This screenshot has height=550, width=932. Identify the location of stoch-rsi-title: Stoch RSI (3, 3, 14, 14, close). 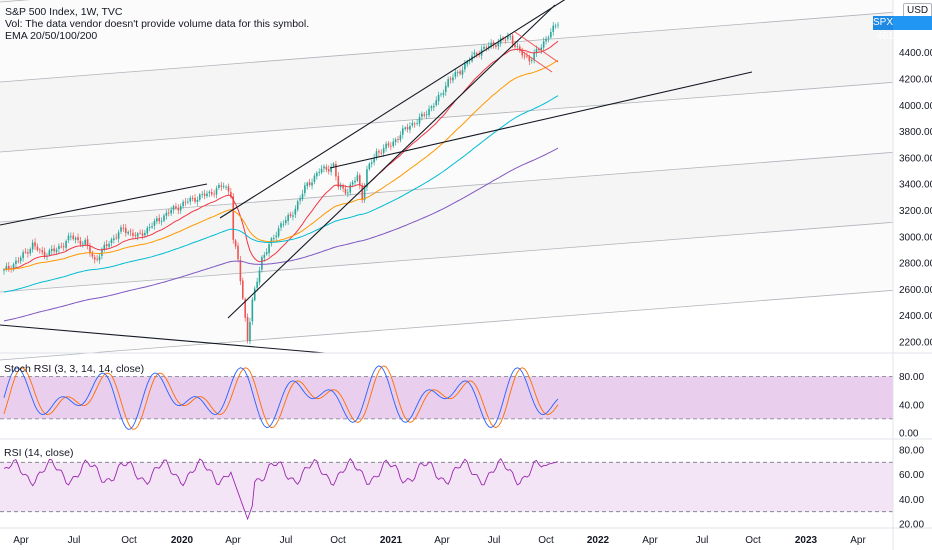
(74, 369).